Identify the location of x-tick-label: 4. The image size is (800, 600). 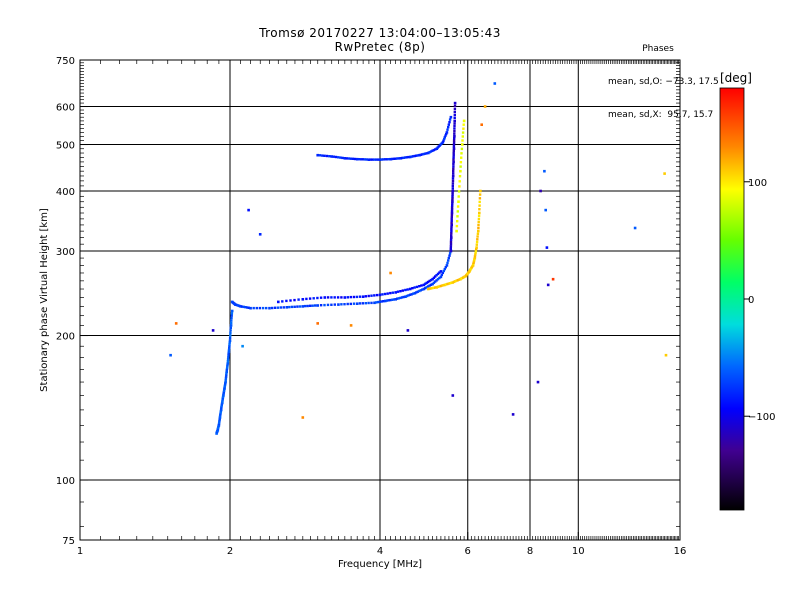
(380, 551).